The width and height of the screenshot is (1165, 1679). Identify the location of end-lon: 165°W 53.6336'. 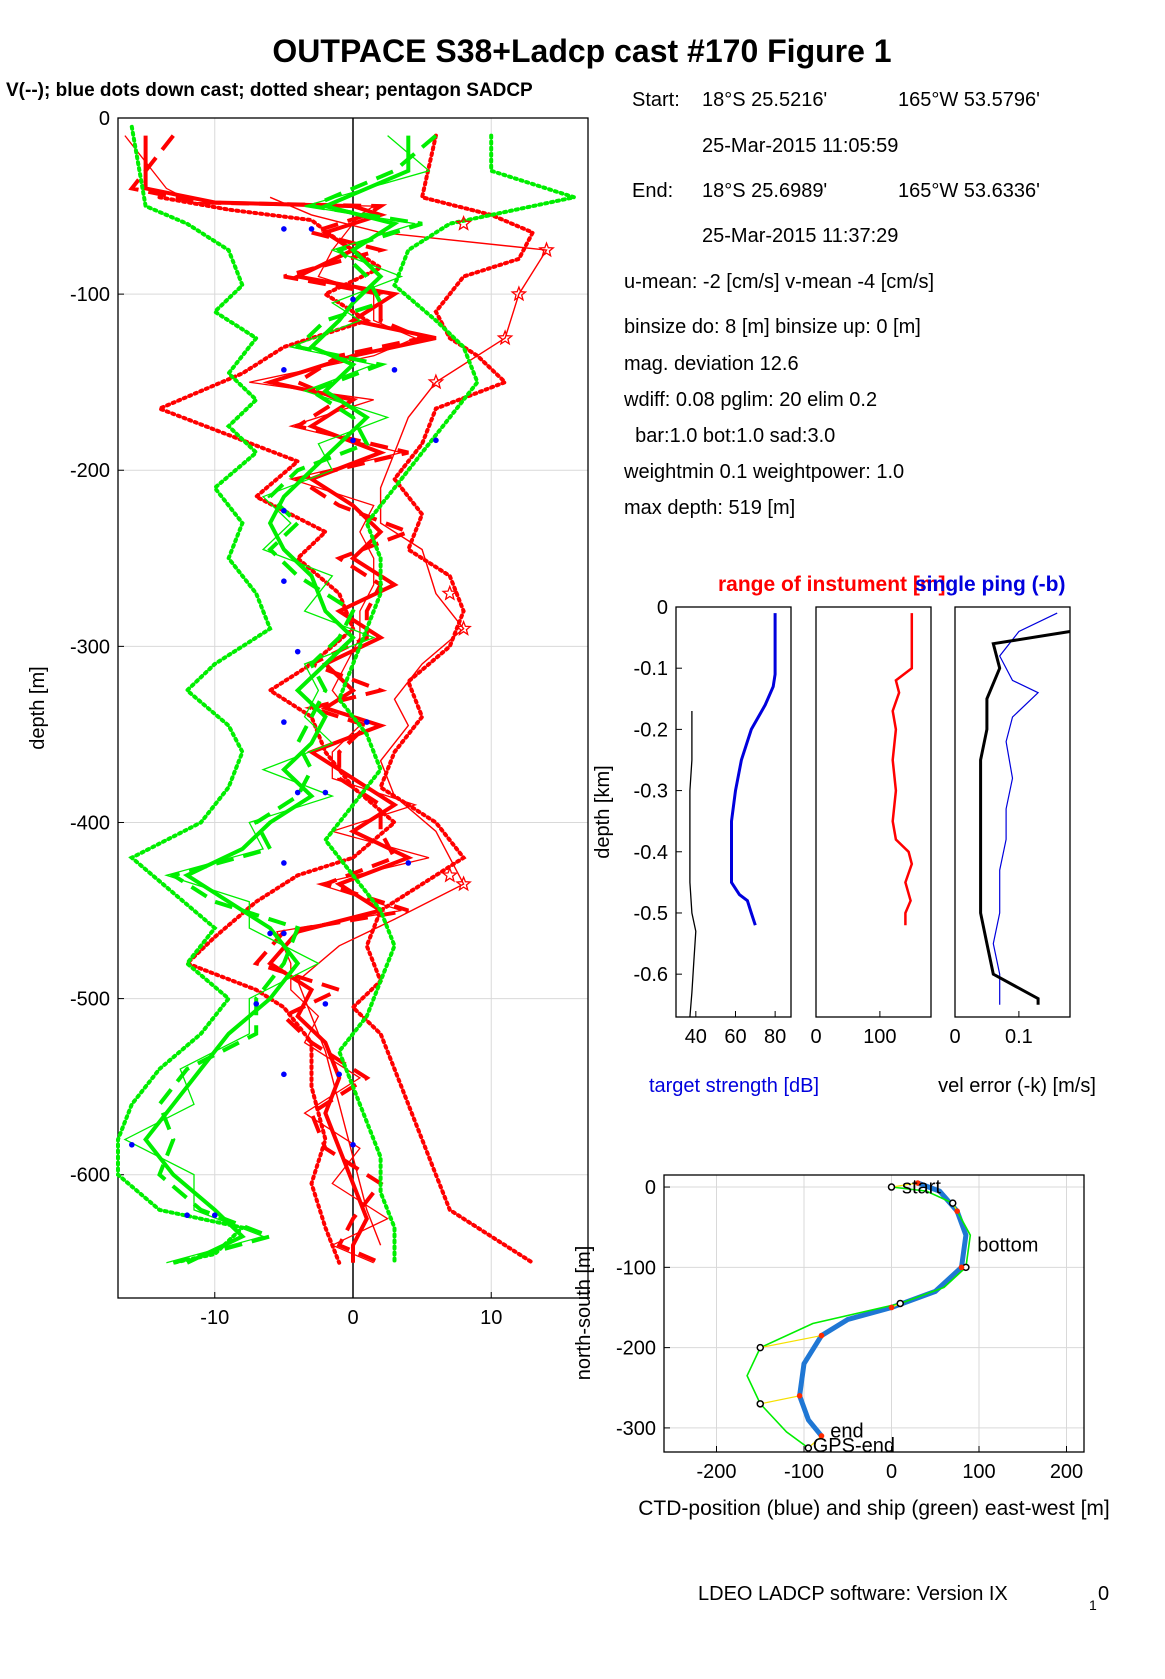
(969, 191).